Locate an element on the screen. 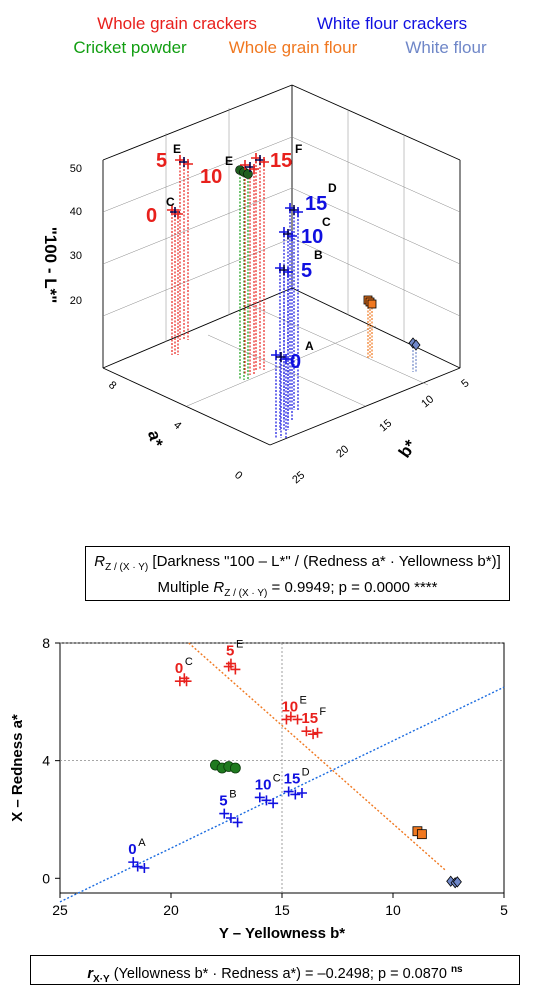 The image size is (550, 1001). x-tick-label: 15 is located at coordinates (282, 910).